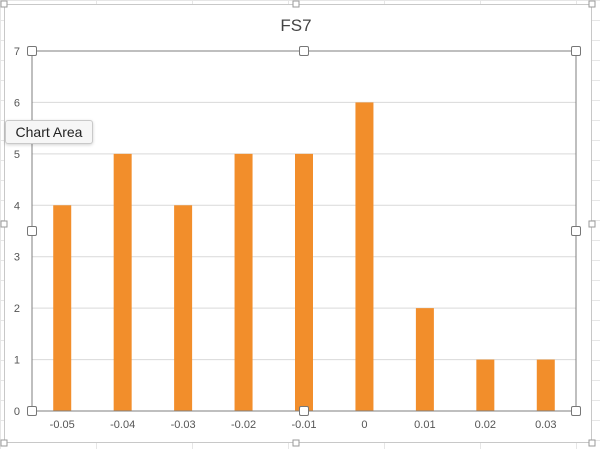  What do you see at coordinates (17, 103) in the screenshot?
I see `y-tick-label: 6` at bounding box center [17, 103].